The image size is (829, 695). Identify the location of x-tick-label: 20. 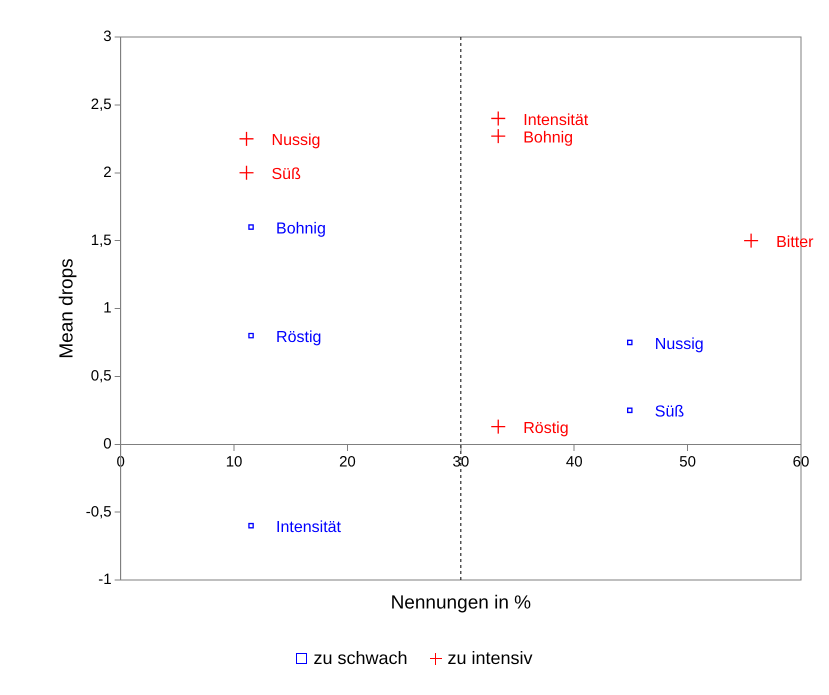
(347, 461).